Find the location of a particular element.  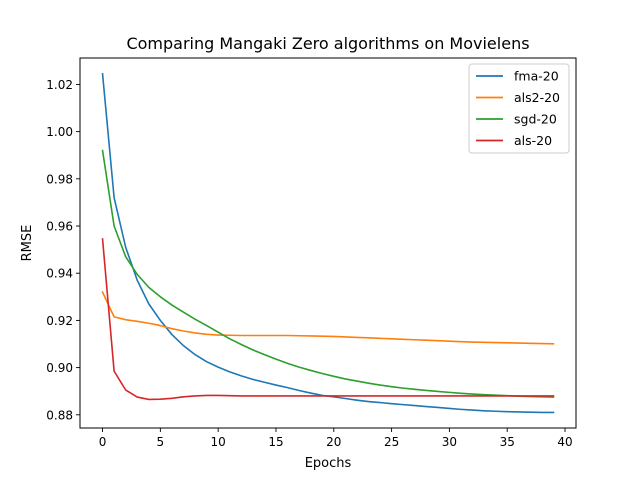

legend-label-als2-20: als2-20 is located at coordinates (537, 97).